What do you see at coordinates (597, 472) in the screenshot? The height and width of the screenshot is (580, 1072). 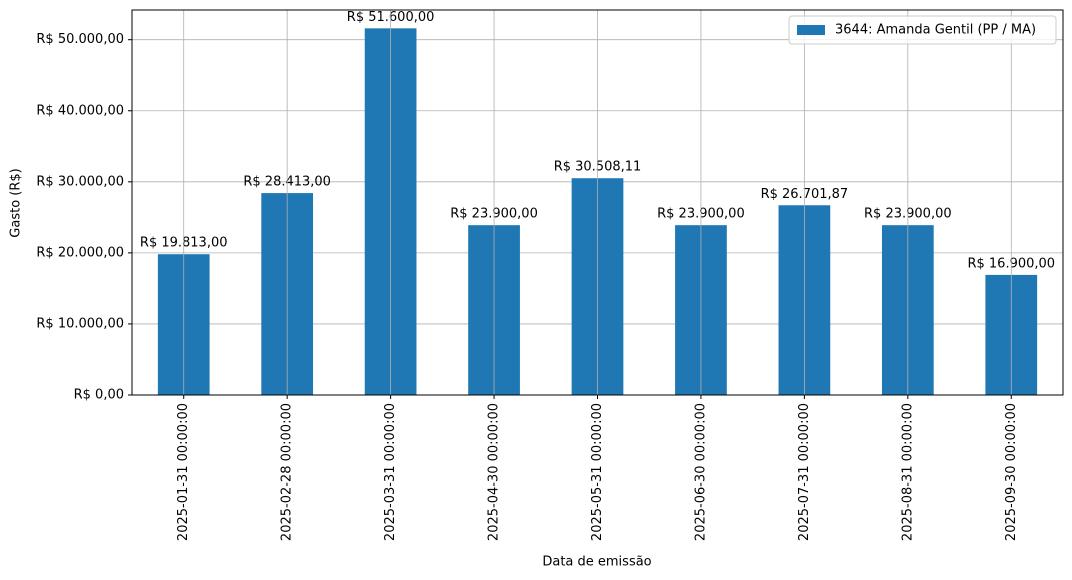 I see `x-tick-label: 2025-05-31 00:00:00` at bounding box center [597, 472].